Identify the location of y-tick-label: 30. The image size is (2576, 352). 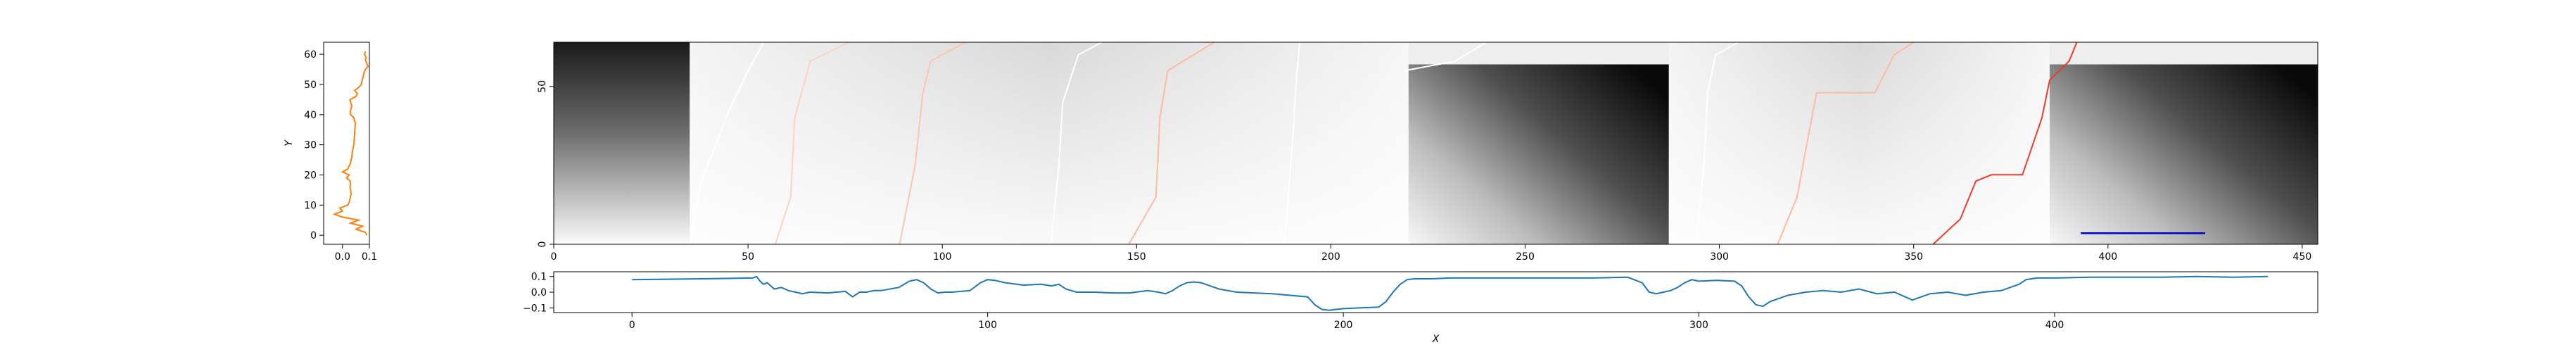
(310, 145).